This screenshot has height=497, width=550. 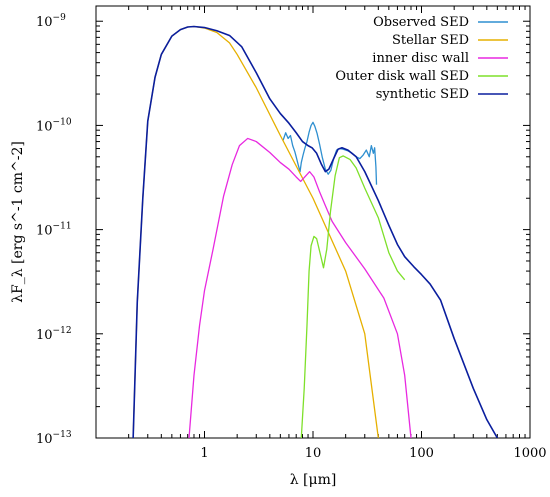 What do you see at coordinates (313, 480) in the screenshot?
I see `x-axis-title: λ [μm]` at bounding box center [313, 480].